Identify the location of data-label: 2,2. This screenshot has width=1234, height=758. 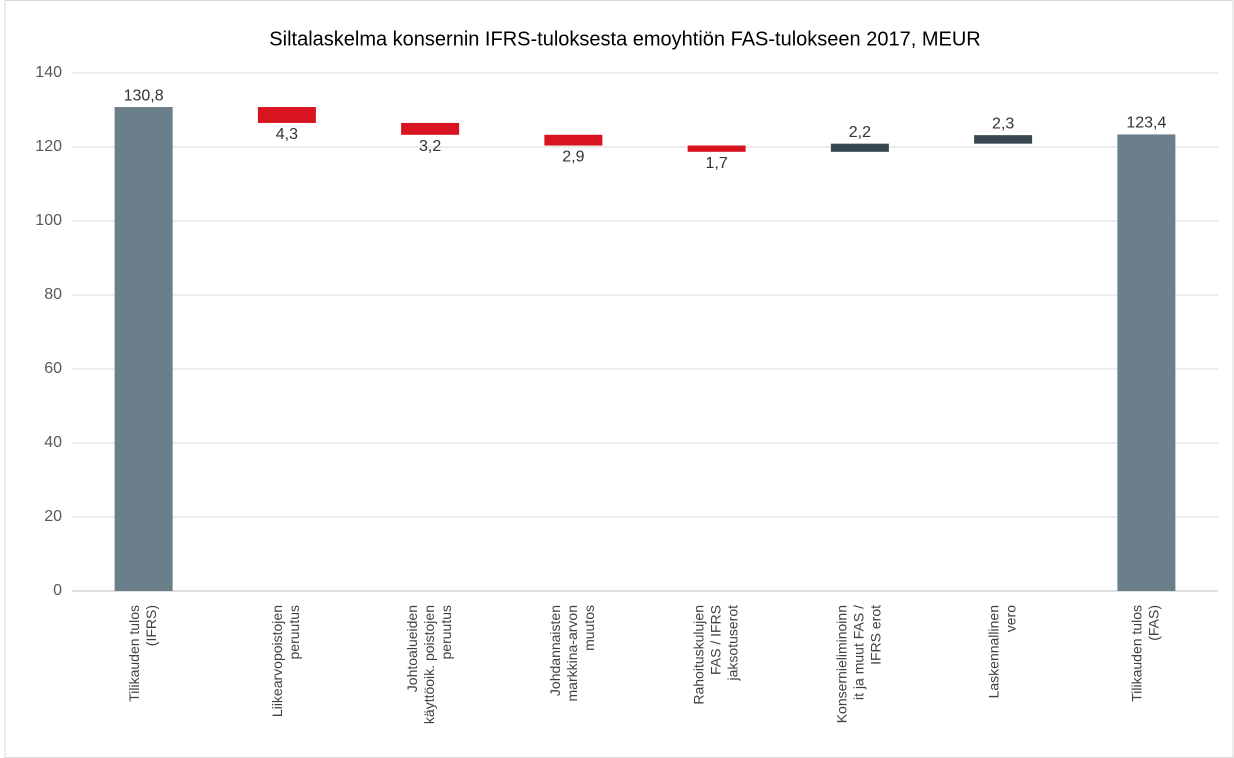
(860, 132).